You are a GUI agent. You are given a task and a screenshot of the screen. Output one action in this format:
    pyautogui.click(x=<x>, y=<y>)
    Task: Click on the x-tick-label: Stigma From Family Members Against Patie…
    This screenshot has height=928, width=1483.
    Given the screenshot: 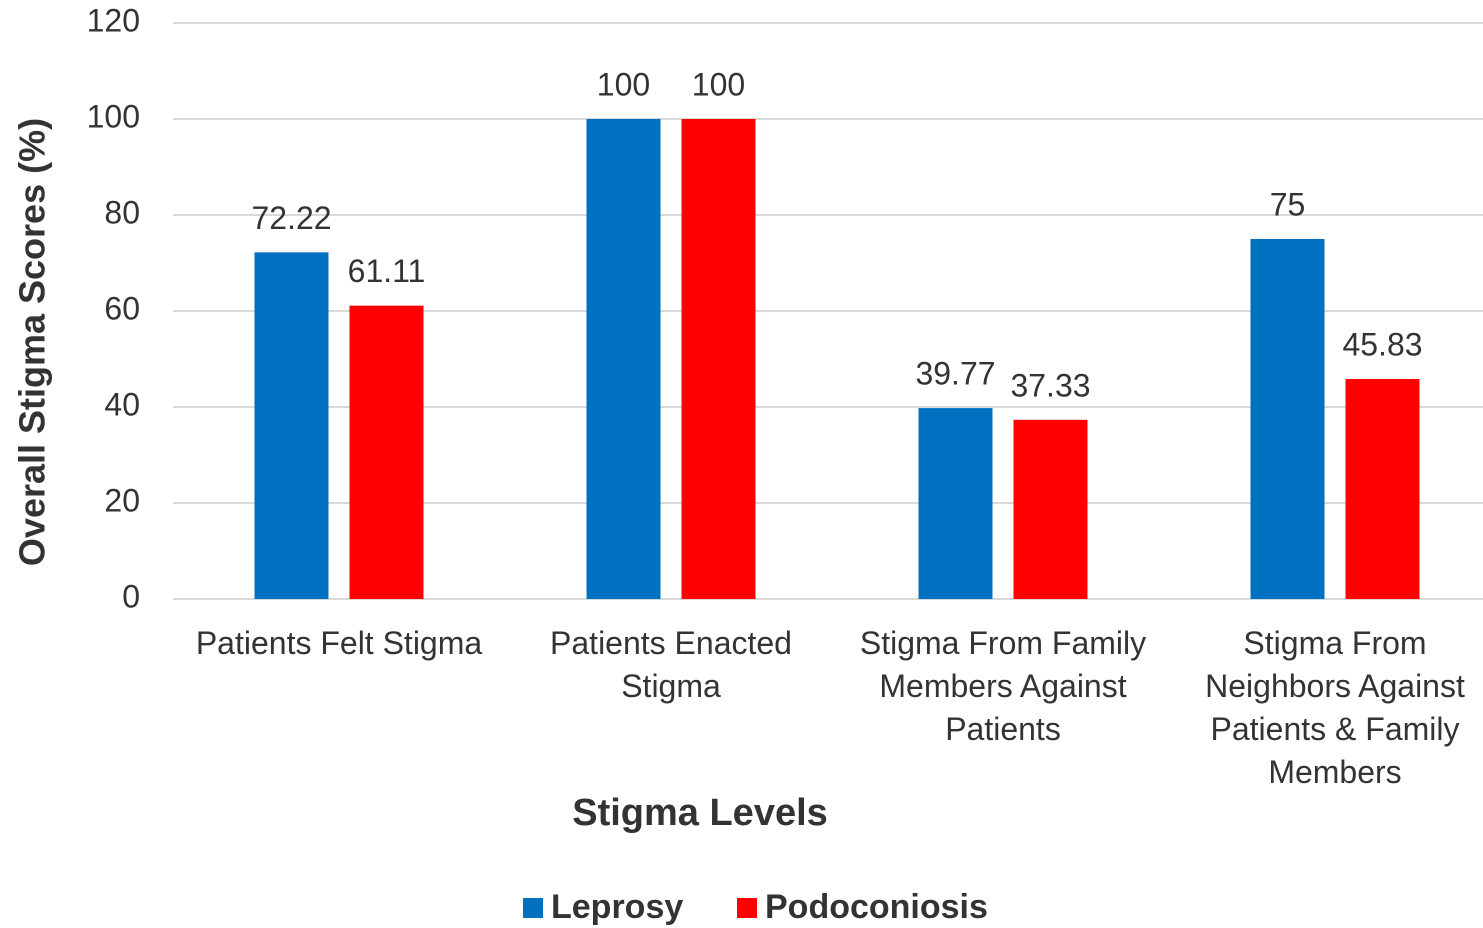 What is the action you would take?
    pyautogui.click(x=1003, y=686)
    